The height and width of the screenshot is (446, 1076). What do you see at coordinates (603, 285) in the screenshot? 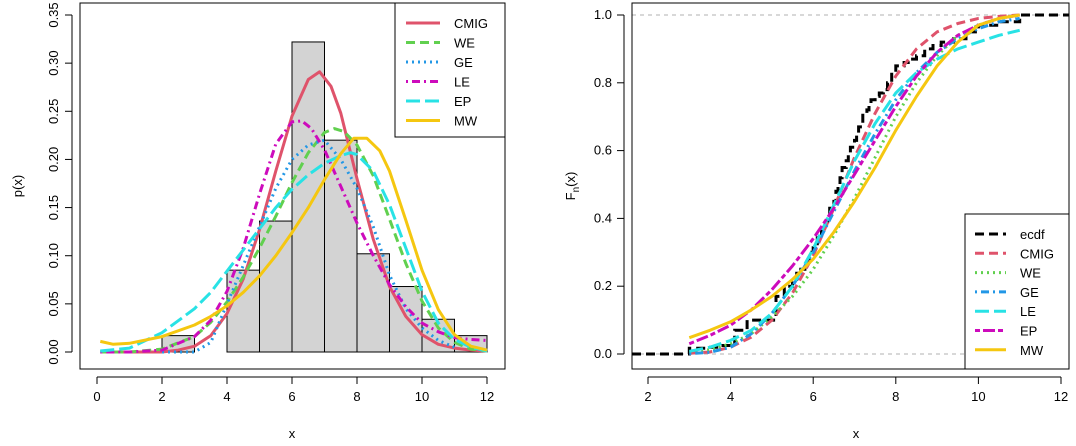
I see `y-tick-label: 0.2` at bounding box center [603, 285].